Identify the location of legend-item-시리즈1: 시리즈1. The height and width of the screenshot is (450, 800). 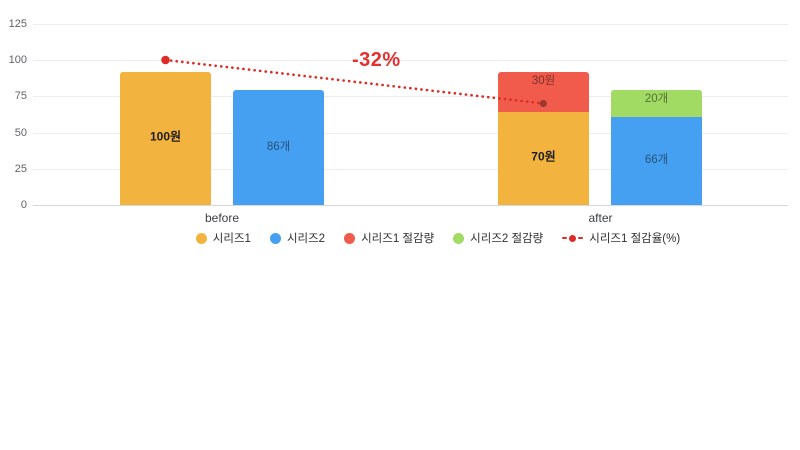
(223, 238).